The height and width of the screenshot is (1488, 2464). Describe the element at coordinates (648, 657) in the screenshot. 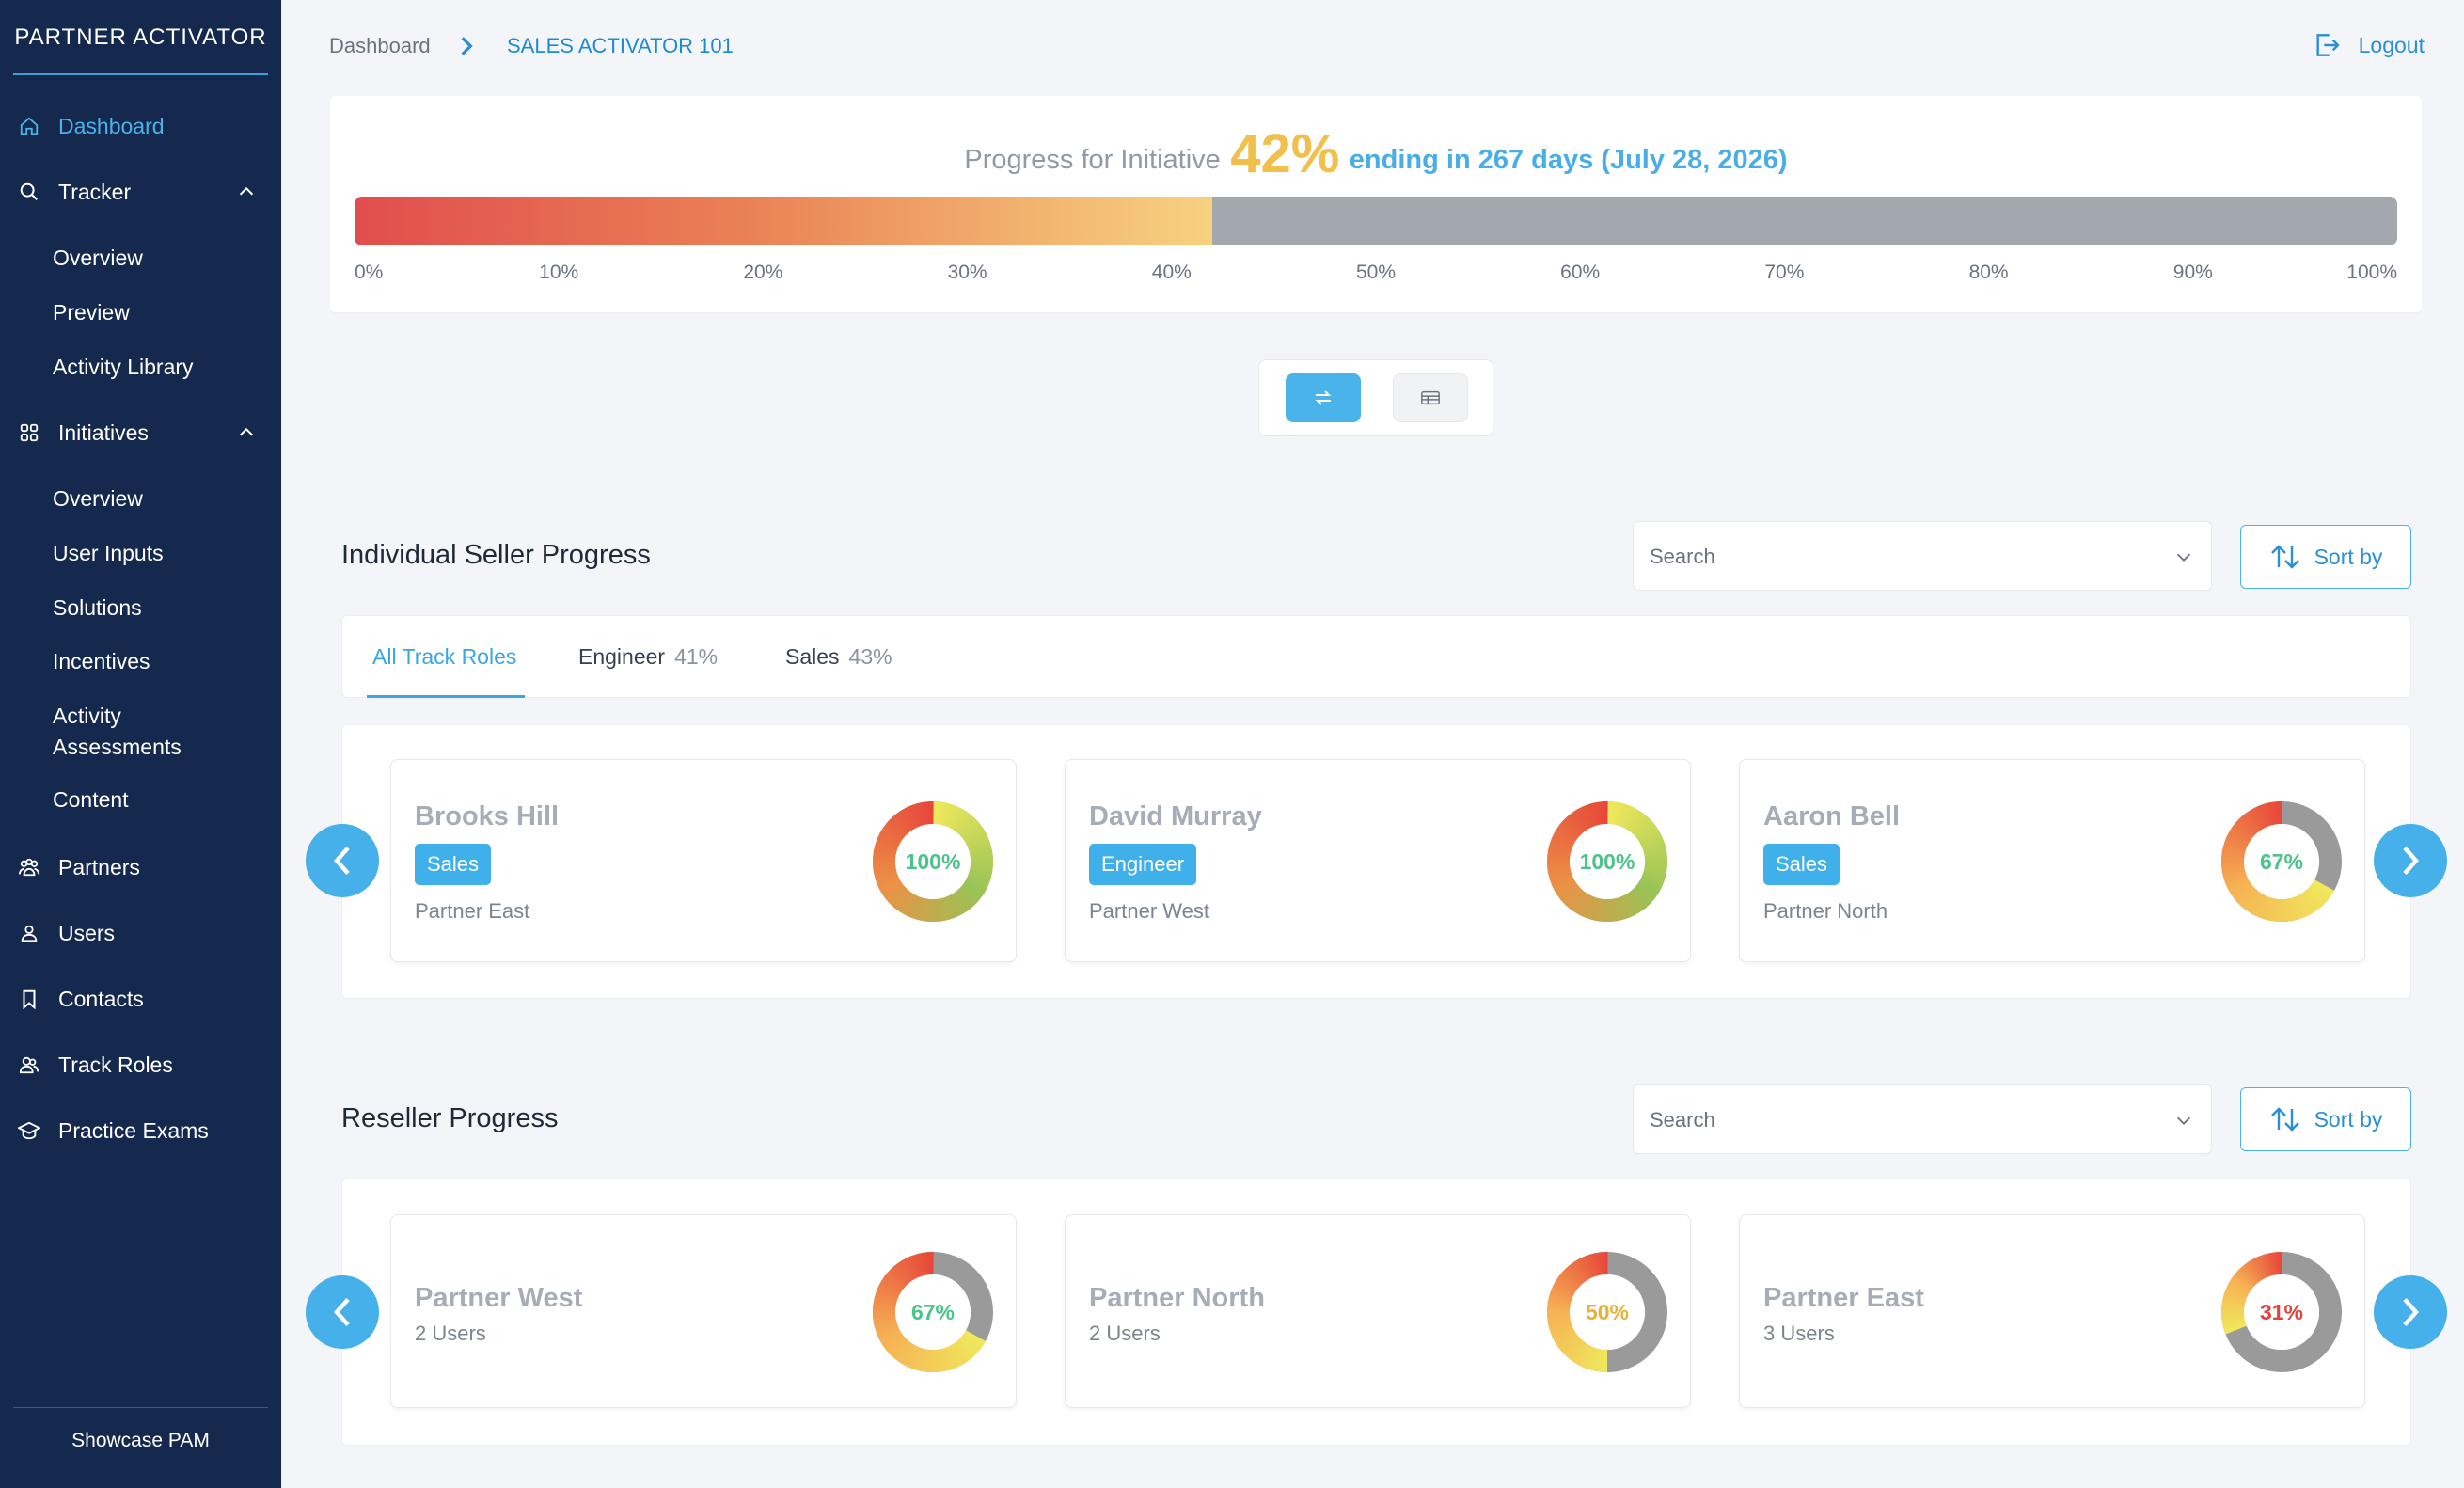

I see `tab-engineer: Engineer 41%` at that location.